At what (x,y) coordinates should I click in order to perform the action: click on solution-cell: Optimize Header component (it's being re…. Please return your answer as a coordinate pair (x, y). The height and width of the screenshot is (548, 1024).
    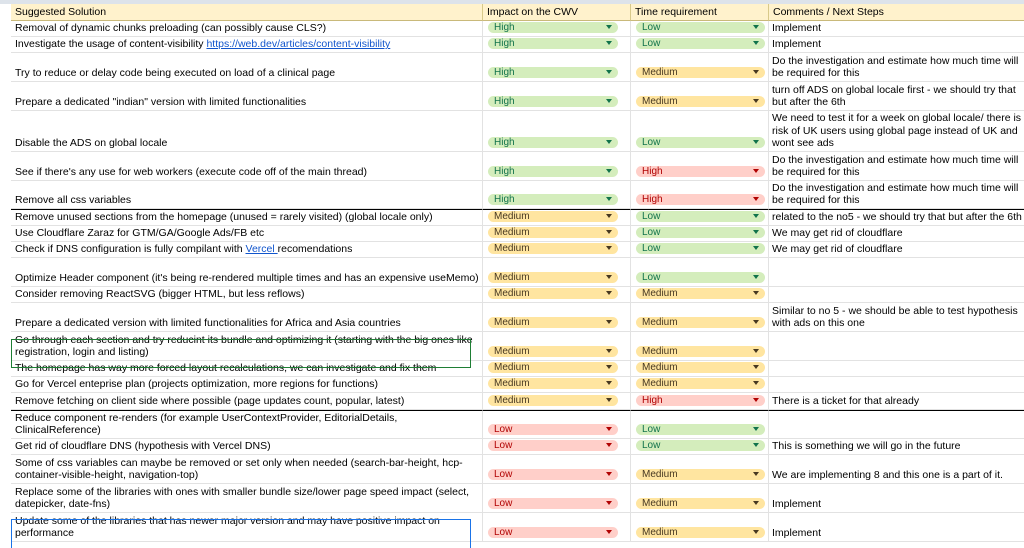
    Looking at the image, I should click on (247, 272).